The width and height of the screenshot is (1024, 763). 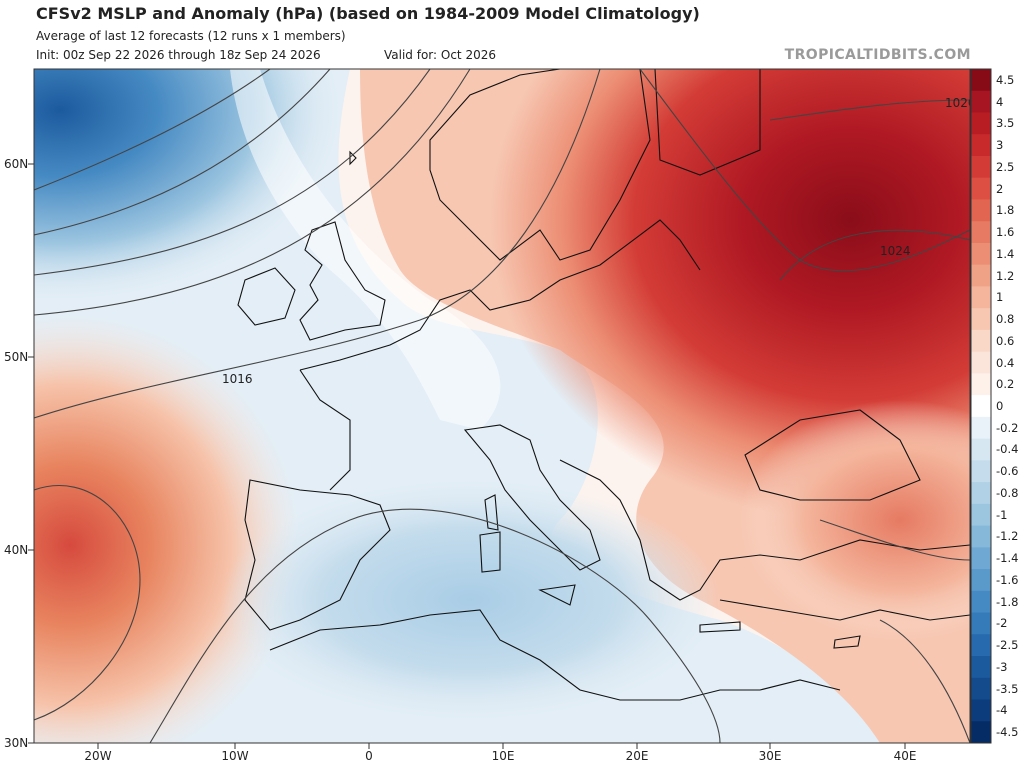 I want to click on colorbar-label: -3.5, so click(x=1007, y=688).